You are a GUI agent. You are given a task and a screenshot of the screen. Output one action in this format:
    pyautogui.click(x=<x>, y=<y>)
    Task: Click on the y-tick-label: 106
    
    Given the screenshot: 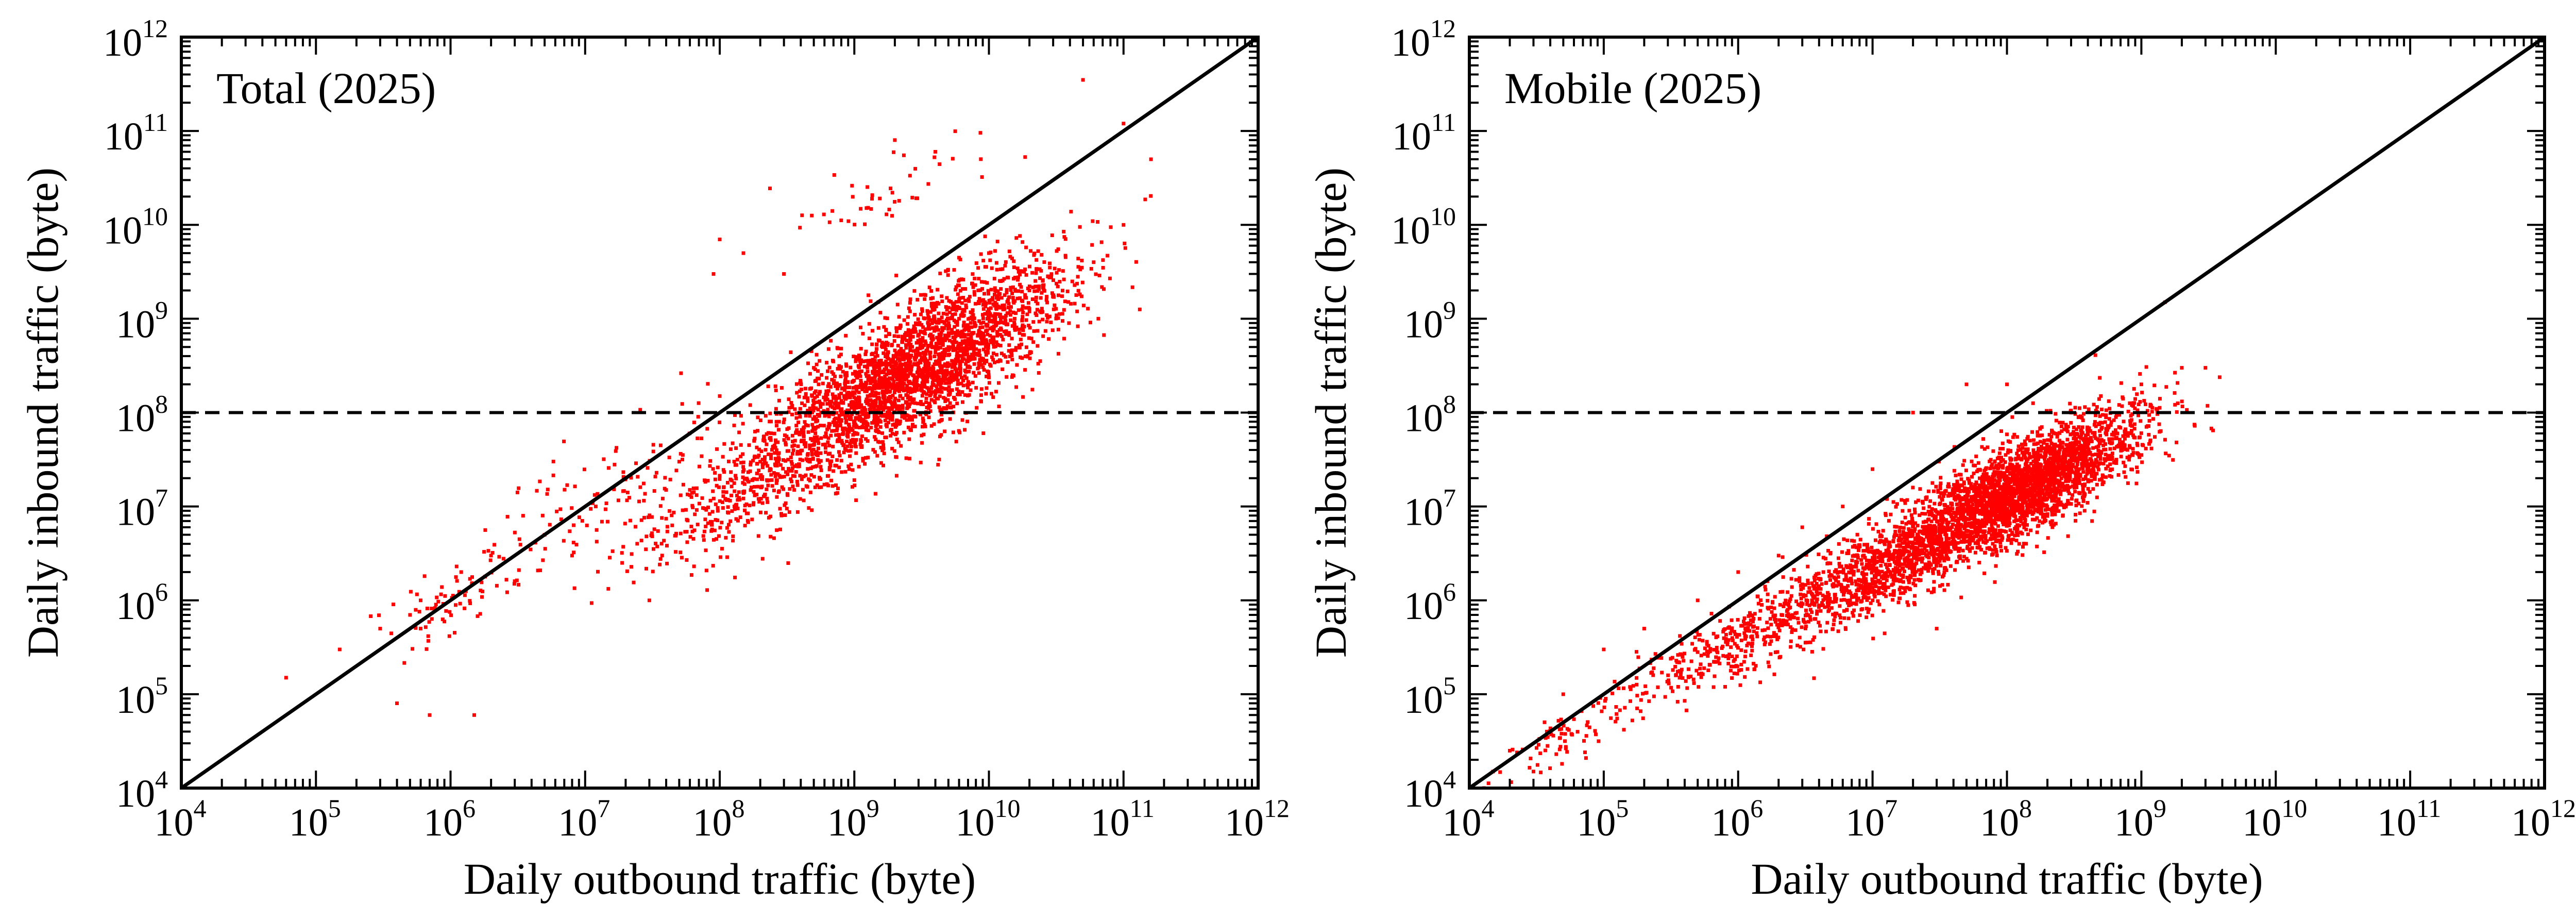 What is the action you would take?
    pyautogui.click(x=142, y=602)
    